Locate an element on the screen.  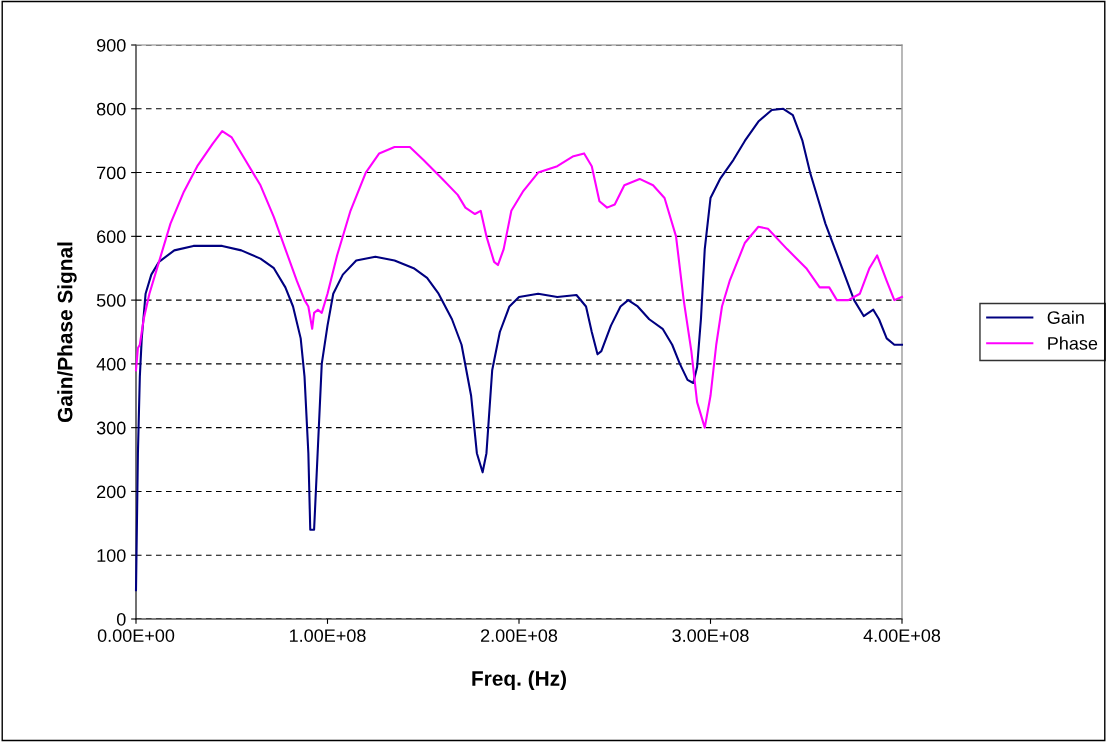
y-axis-title: Gain/Phase Signal is located at coordinates (67, 332).